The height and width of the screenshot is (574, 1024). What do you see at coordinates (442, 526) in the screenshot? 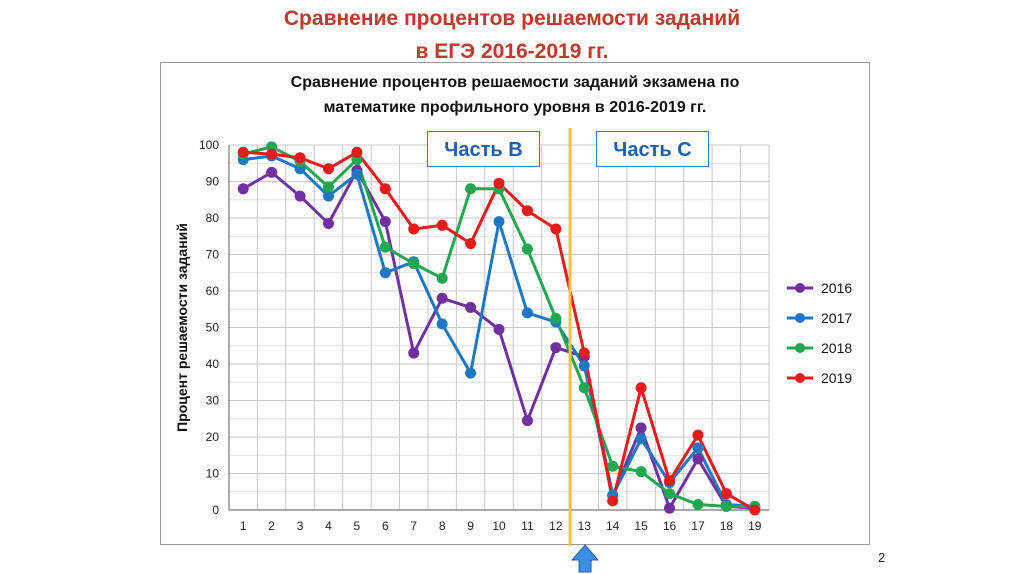
I see `x-tick-label: 8` at bounding box center [442, 526].